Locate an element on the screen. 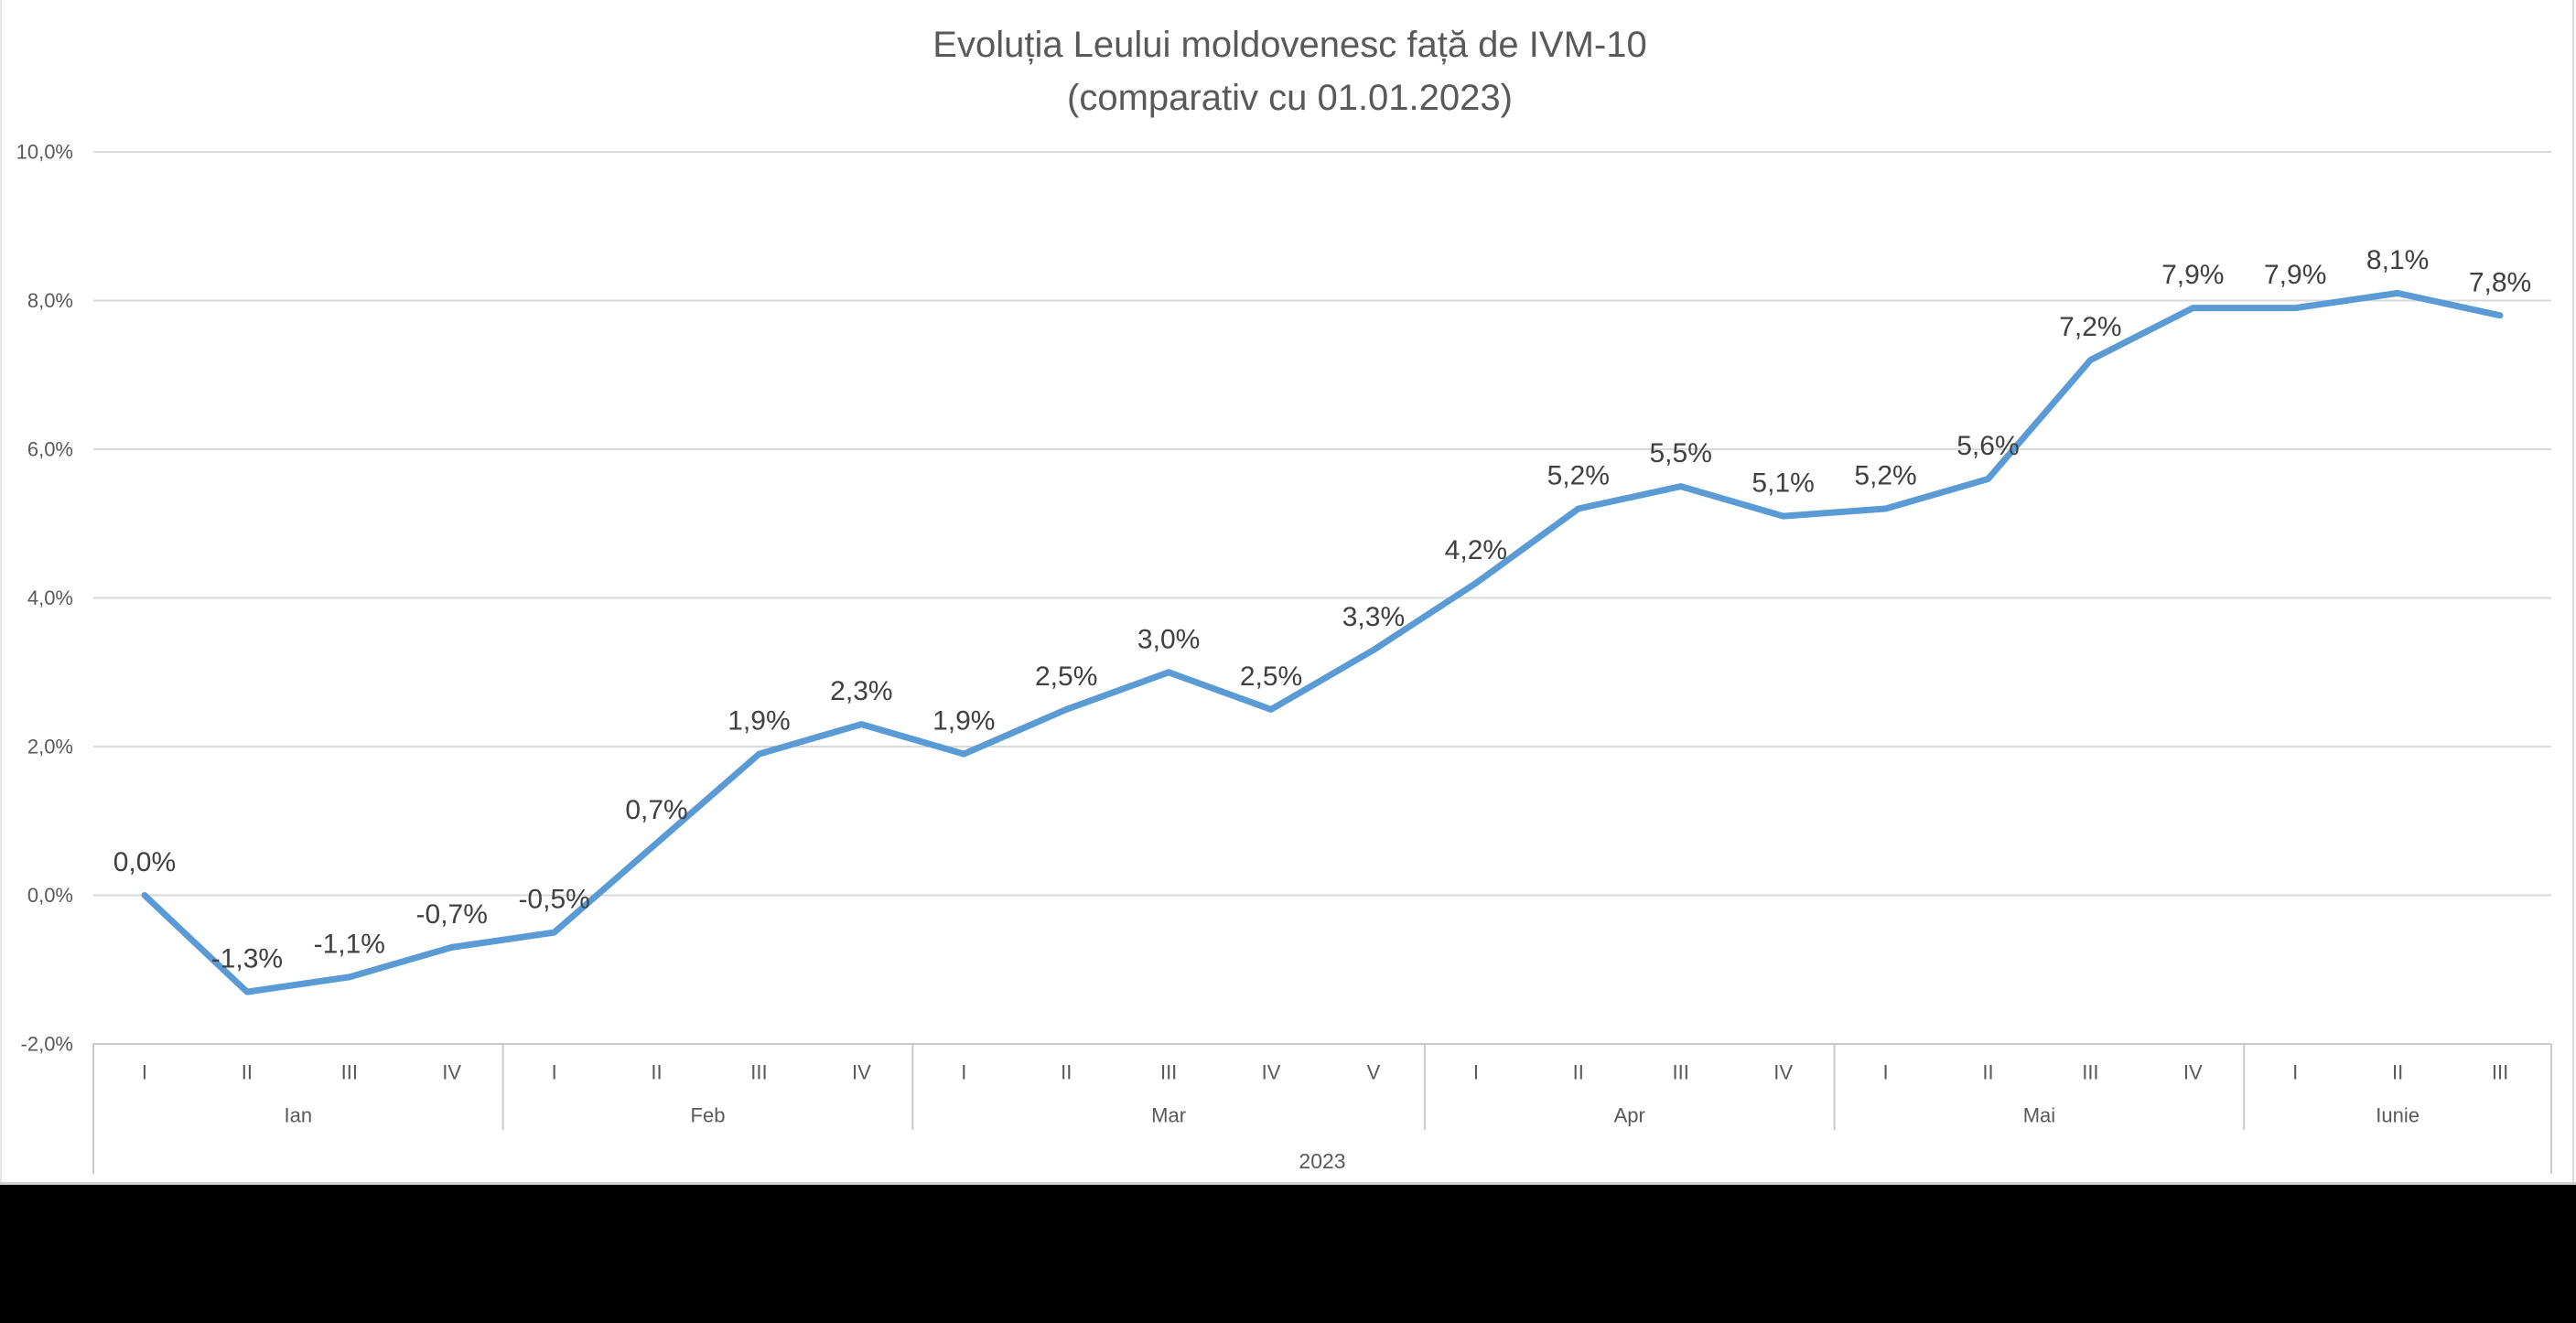 The width and height of the screenshot is (2576, 1323). data-point-label: 5,6% is located at coordinates (1987, 446).